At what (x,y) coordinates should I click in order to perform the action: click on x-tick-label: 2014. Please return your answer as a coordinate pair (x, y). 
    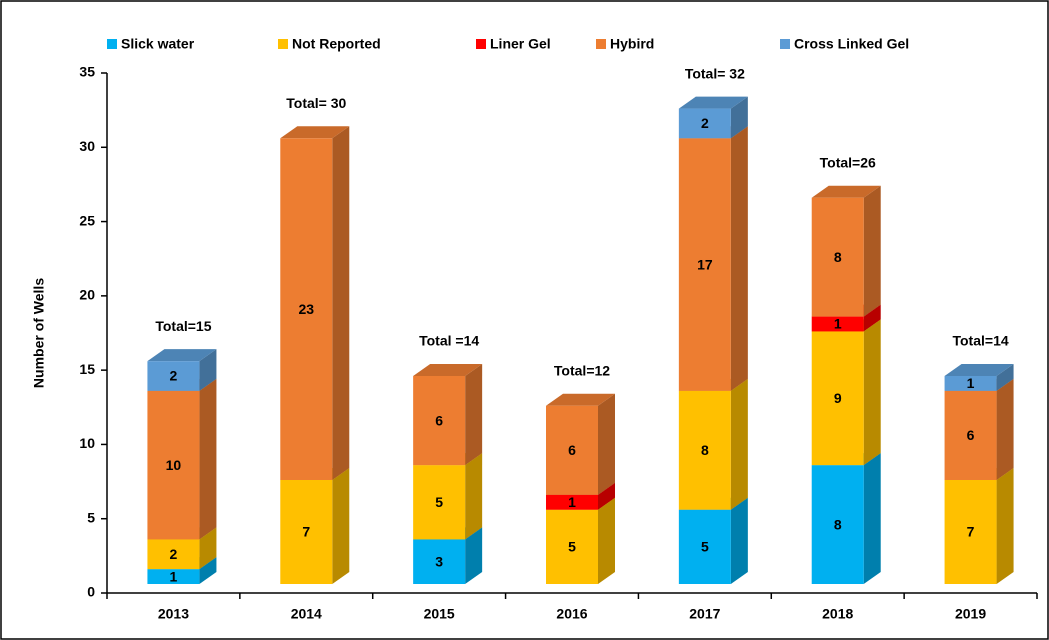
    Looking at the image, I should click on (306, 614).